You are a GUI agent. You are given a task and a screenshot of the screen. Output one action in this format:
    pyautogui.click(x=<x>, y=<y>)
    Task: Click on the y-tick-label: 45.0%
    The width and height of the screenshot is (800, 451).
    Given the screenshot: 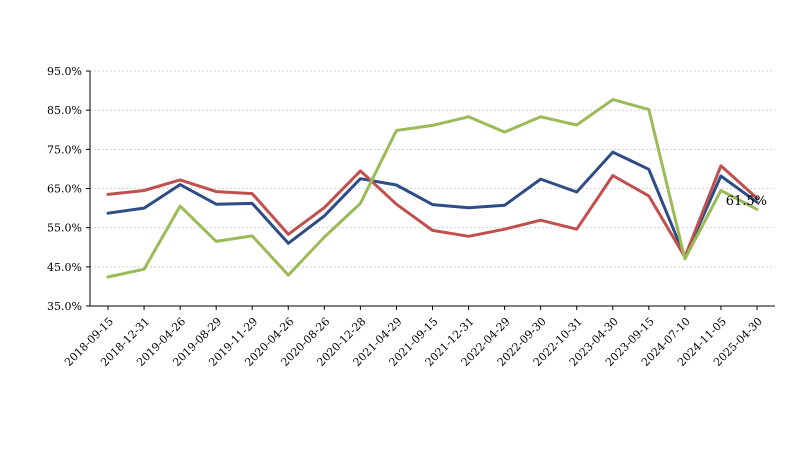 What is the action you would take?
    pyautogui.click(x=64, y=267)
    